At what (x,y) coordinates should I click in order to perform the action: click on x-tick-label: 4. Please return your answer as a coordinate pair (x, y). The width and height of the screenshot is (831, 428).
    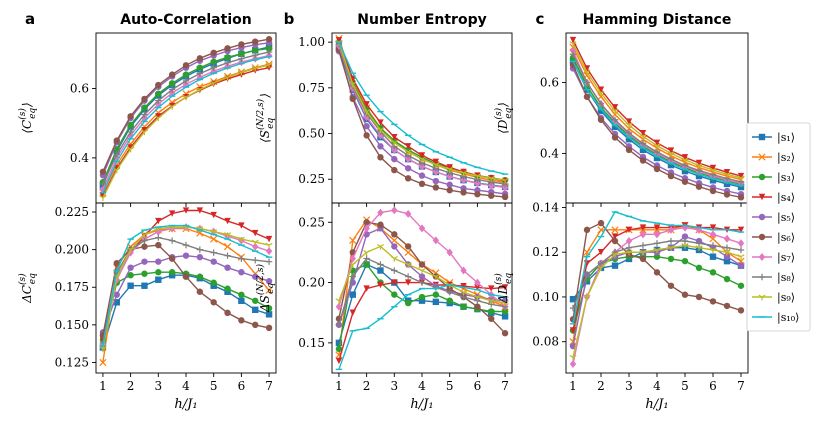
    Looking at the image, I should click on (186, 386).